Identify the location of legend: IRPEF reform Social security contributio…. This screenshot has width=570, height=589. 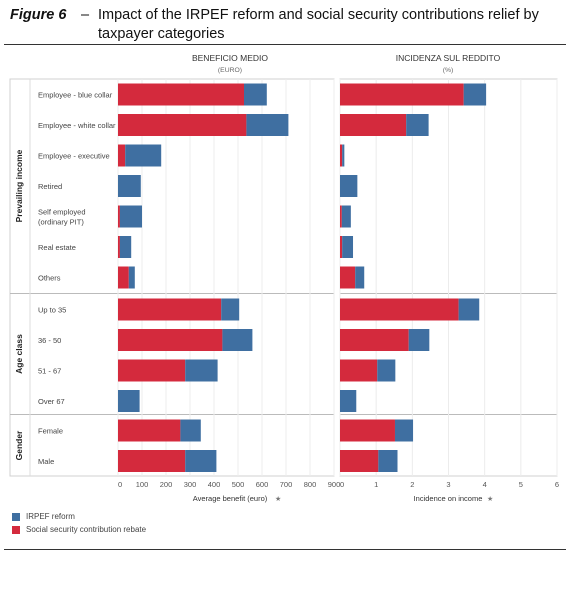
(79, 523).